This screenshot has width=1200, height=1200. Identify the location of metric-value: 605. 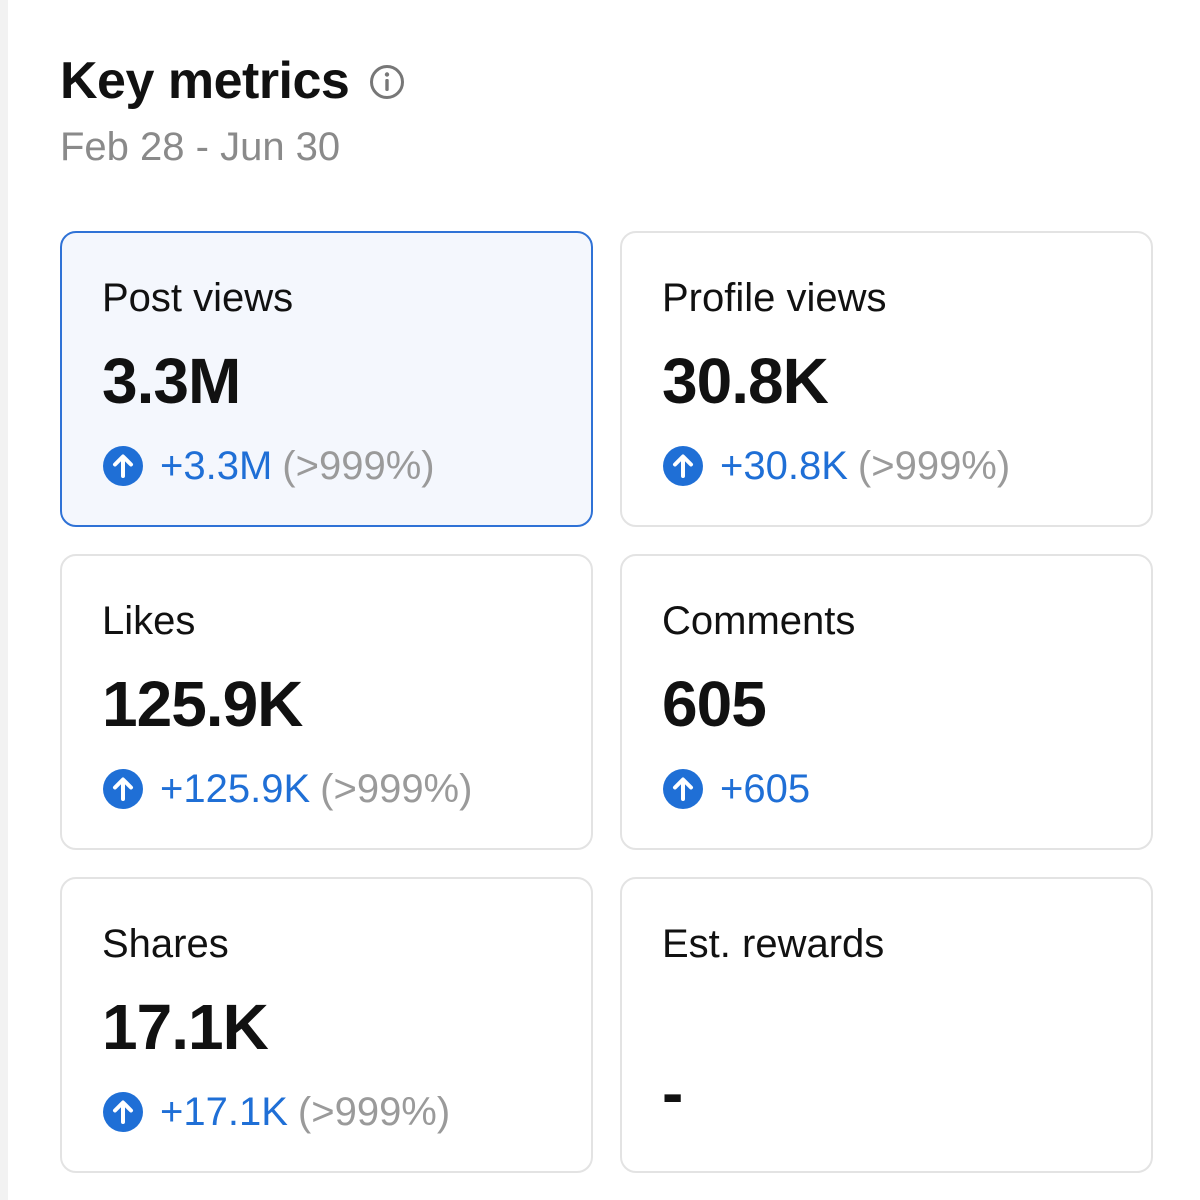
(714, 704).